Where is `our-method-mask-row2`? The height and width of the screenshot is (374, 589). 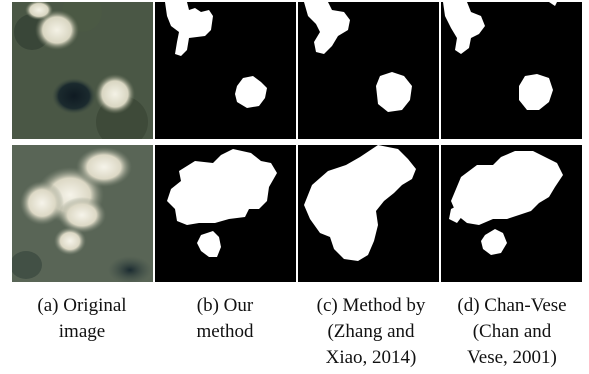 our-method-mask-row2 is located at coordinates (225, 213).